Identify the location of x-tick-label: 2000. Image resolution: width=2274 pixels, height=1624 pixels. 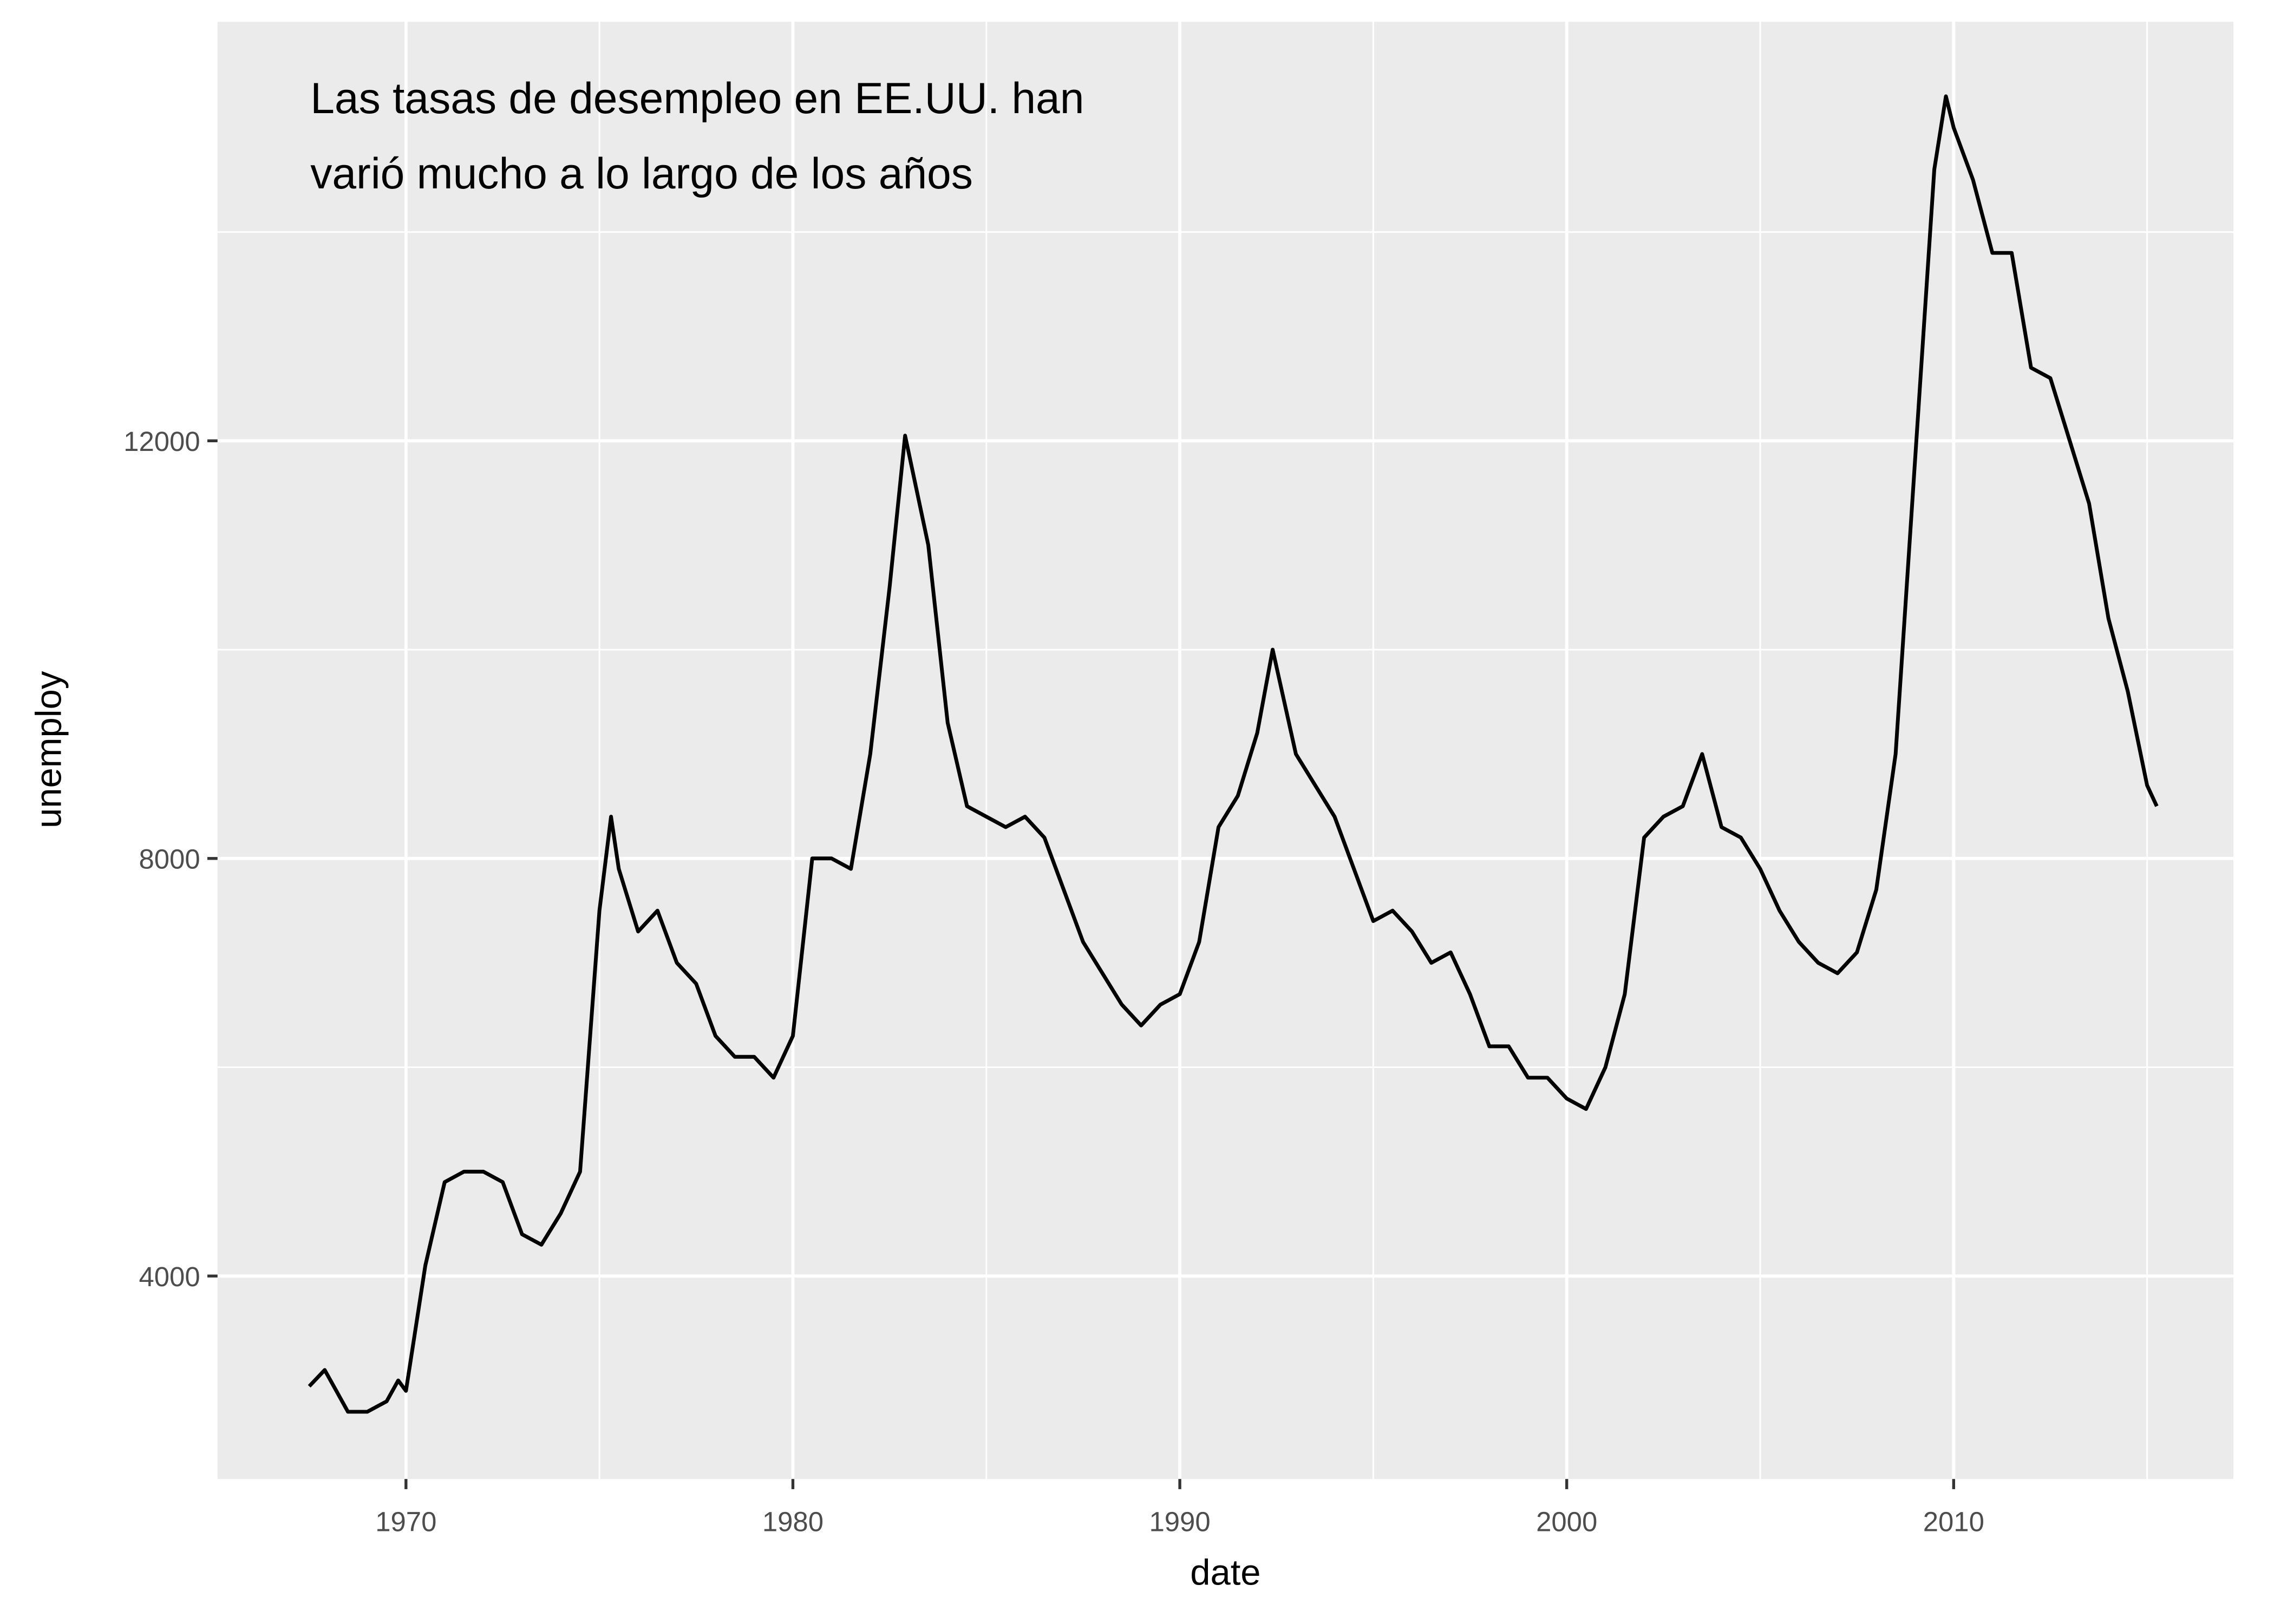
(1567, 1522).